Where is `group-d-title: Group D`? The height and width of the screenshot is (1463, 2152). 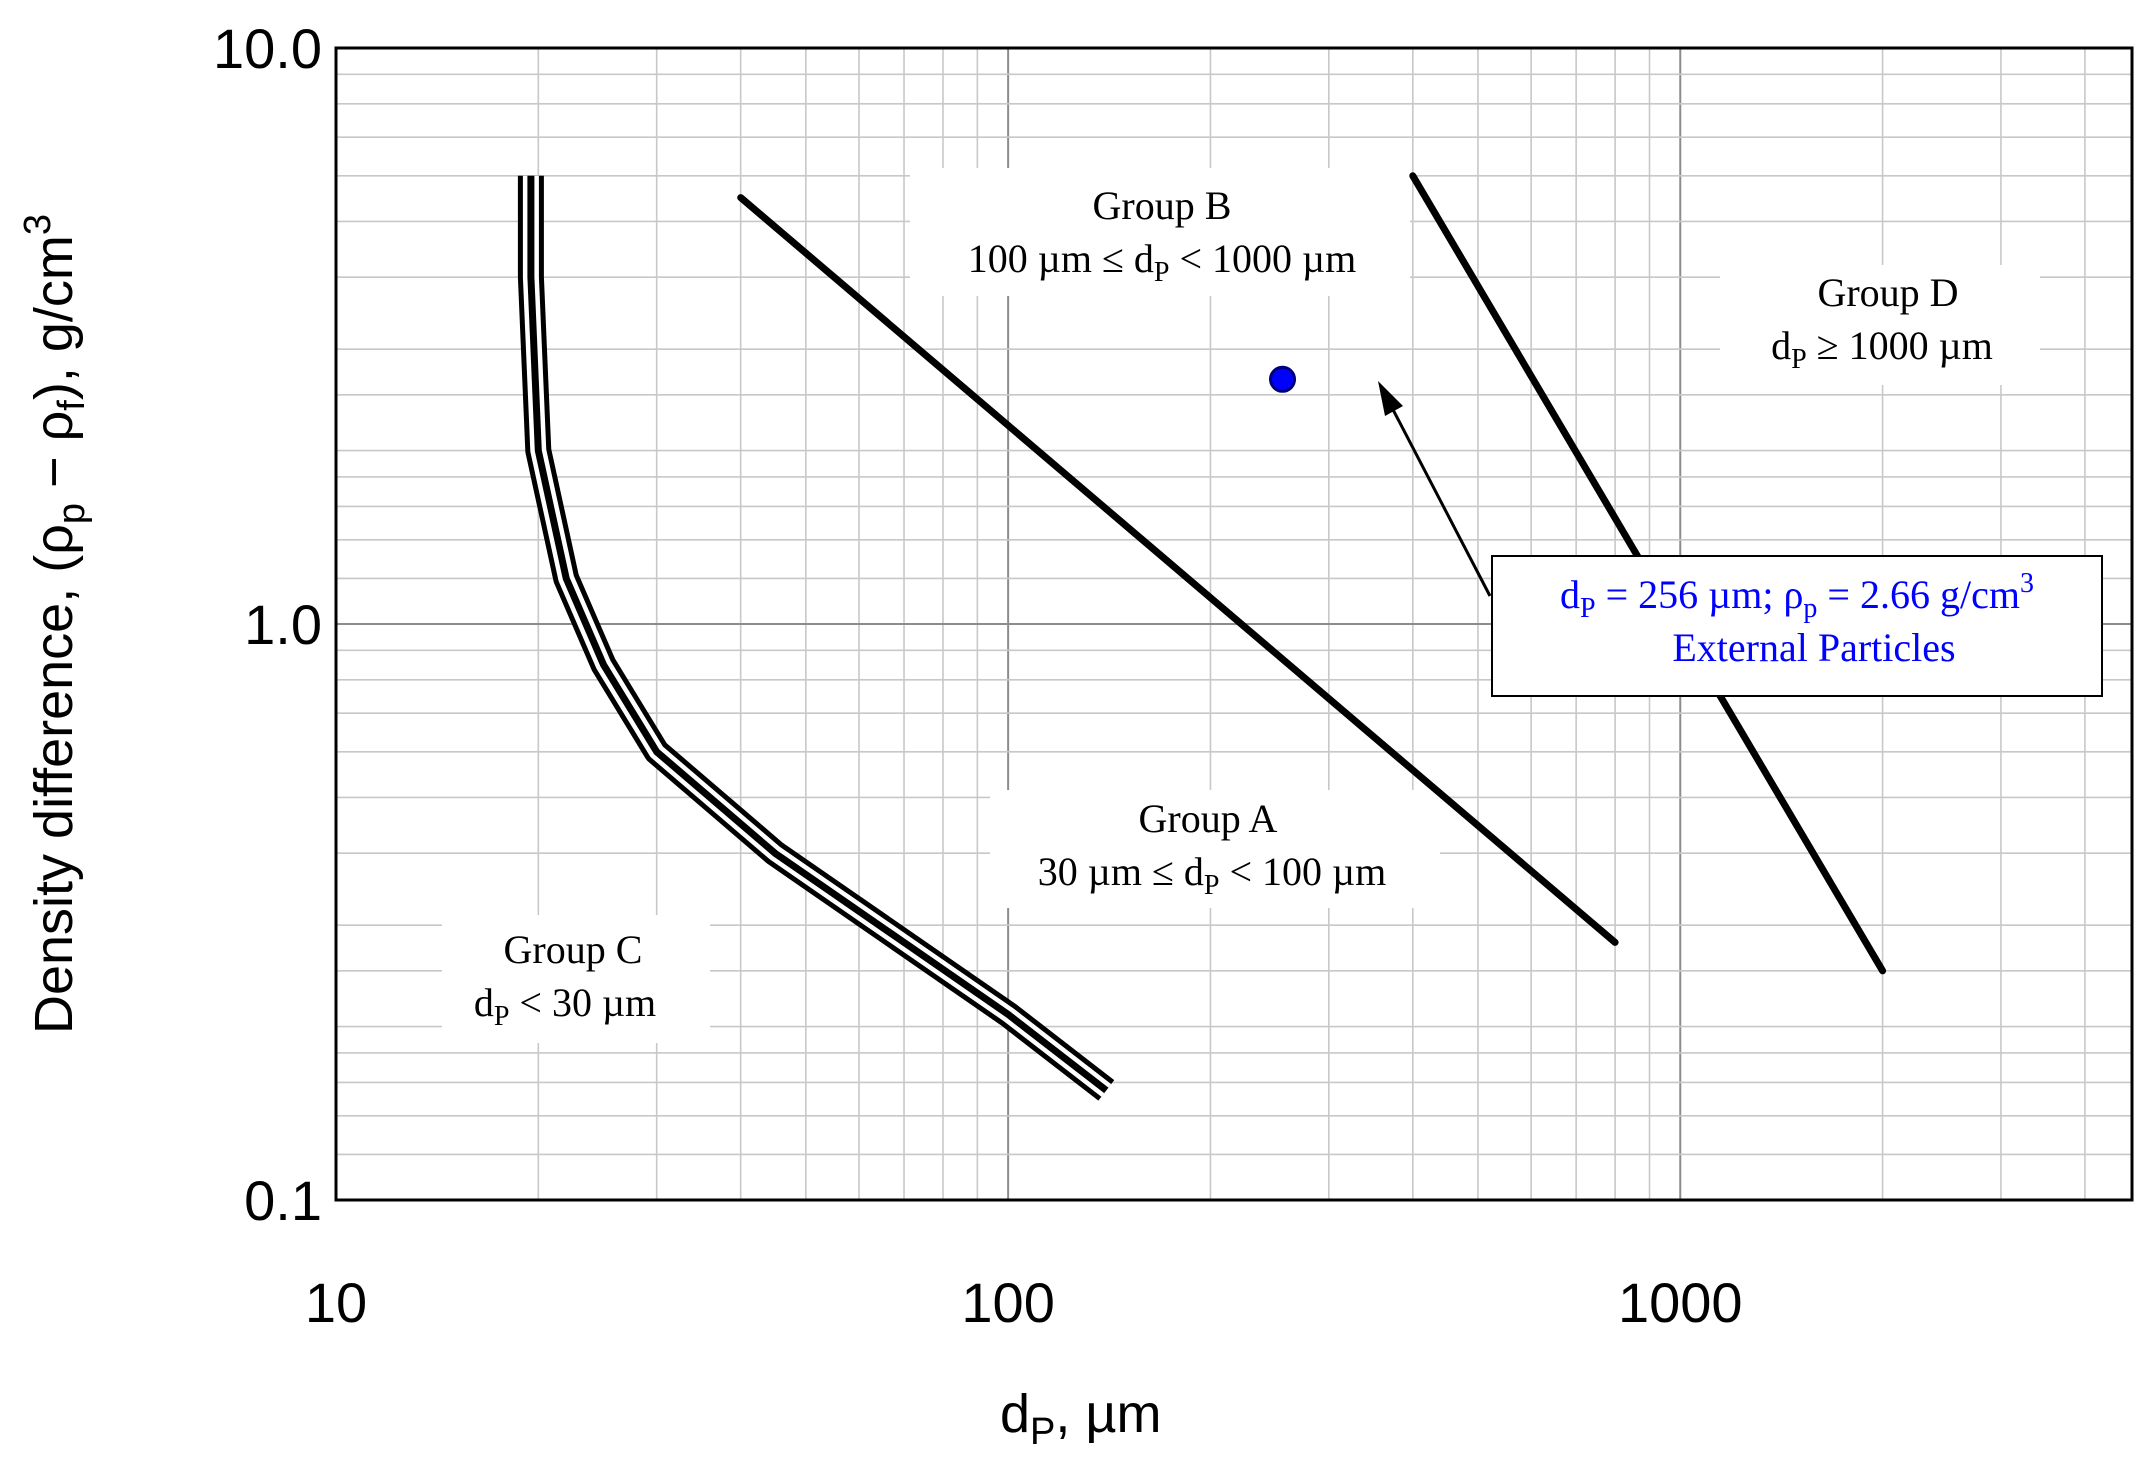
group-d-title: Group D is located at coordinates (1887, 292).